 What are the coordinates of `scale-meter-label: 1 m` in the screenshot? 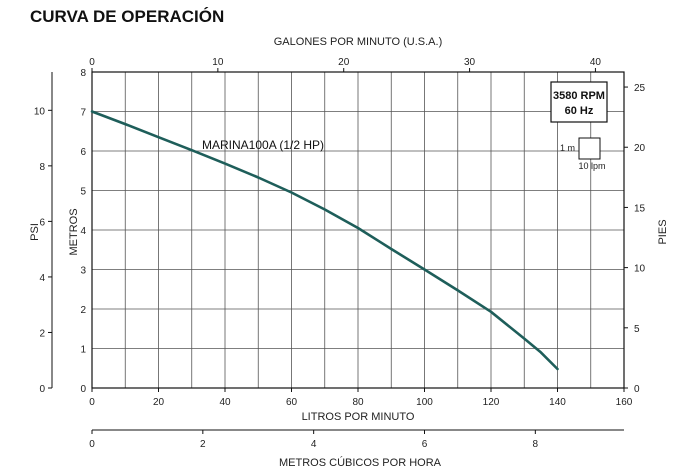 It's located at (567, 148).